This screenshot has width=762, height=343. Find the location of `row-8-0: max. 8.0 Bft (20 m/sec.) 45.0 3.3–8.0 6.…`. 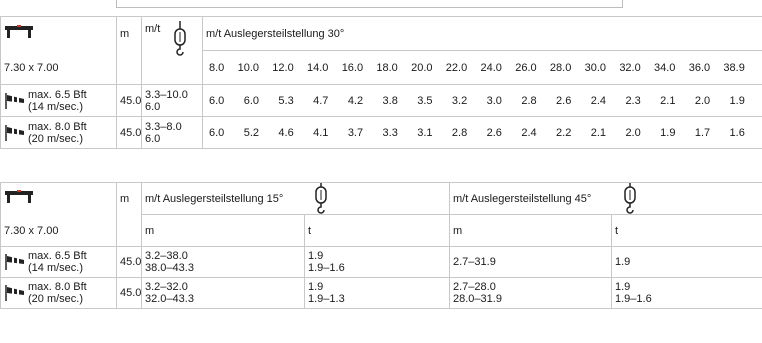

row-8-0: max. 8.0 Bft (20 m/sec.) 45.0 3.3–8.0 6.… is located at coordinates (381, 132).